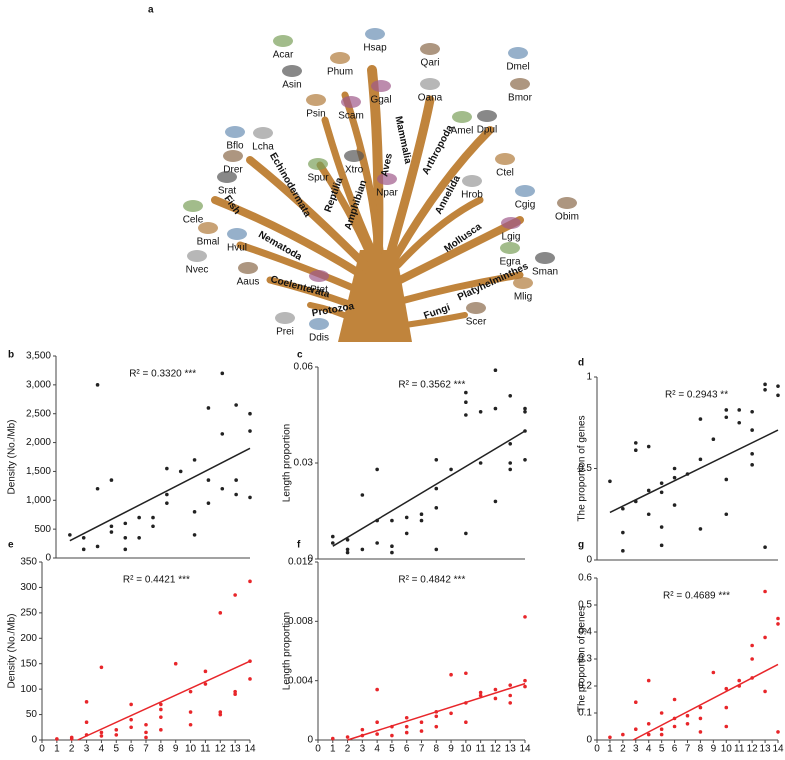  Describe the element at coordinates (437, 749) in the screenshot. I see `x-tick-label: 8` at that location.